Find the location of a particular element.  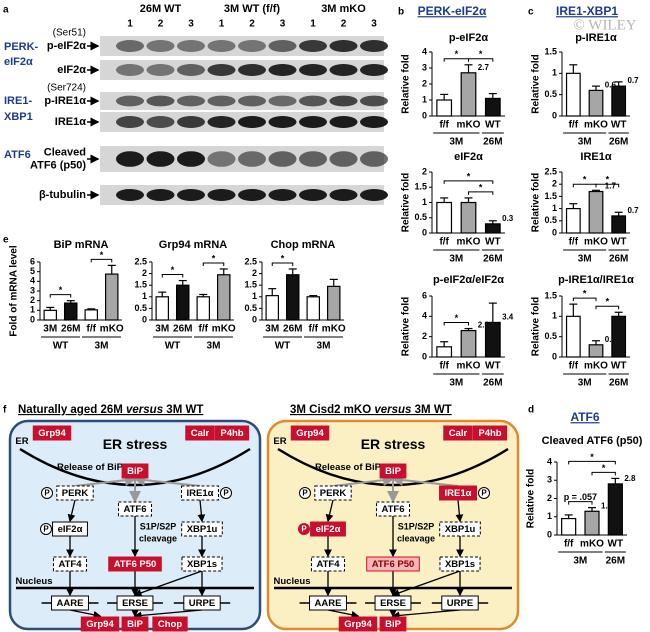

value-label: 2.8 is located at coordinates (630, 478).